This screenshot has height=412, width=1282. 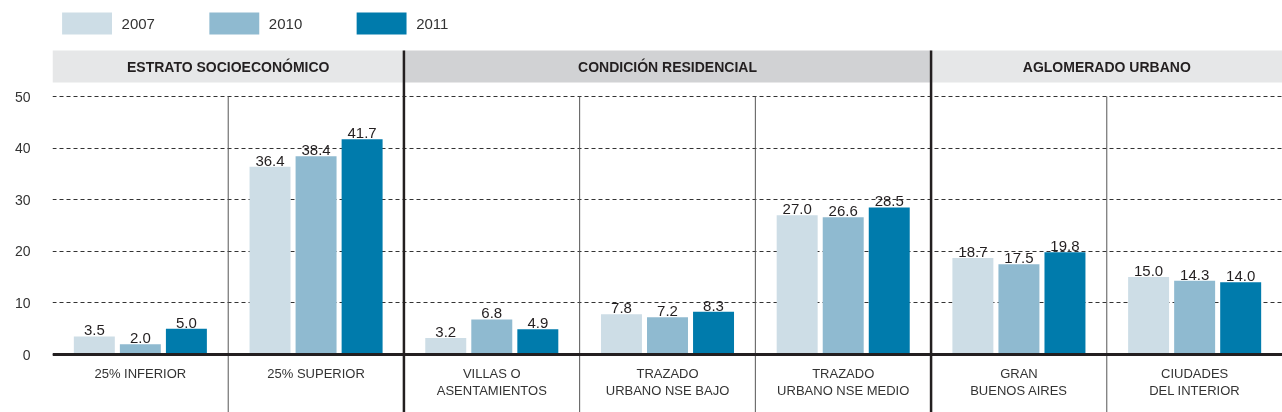 I want to click on y-tick-label: 20, so click(x=22, y=251).